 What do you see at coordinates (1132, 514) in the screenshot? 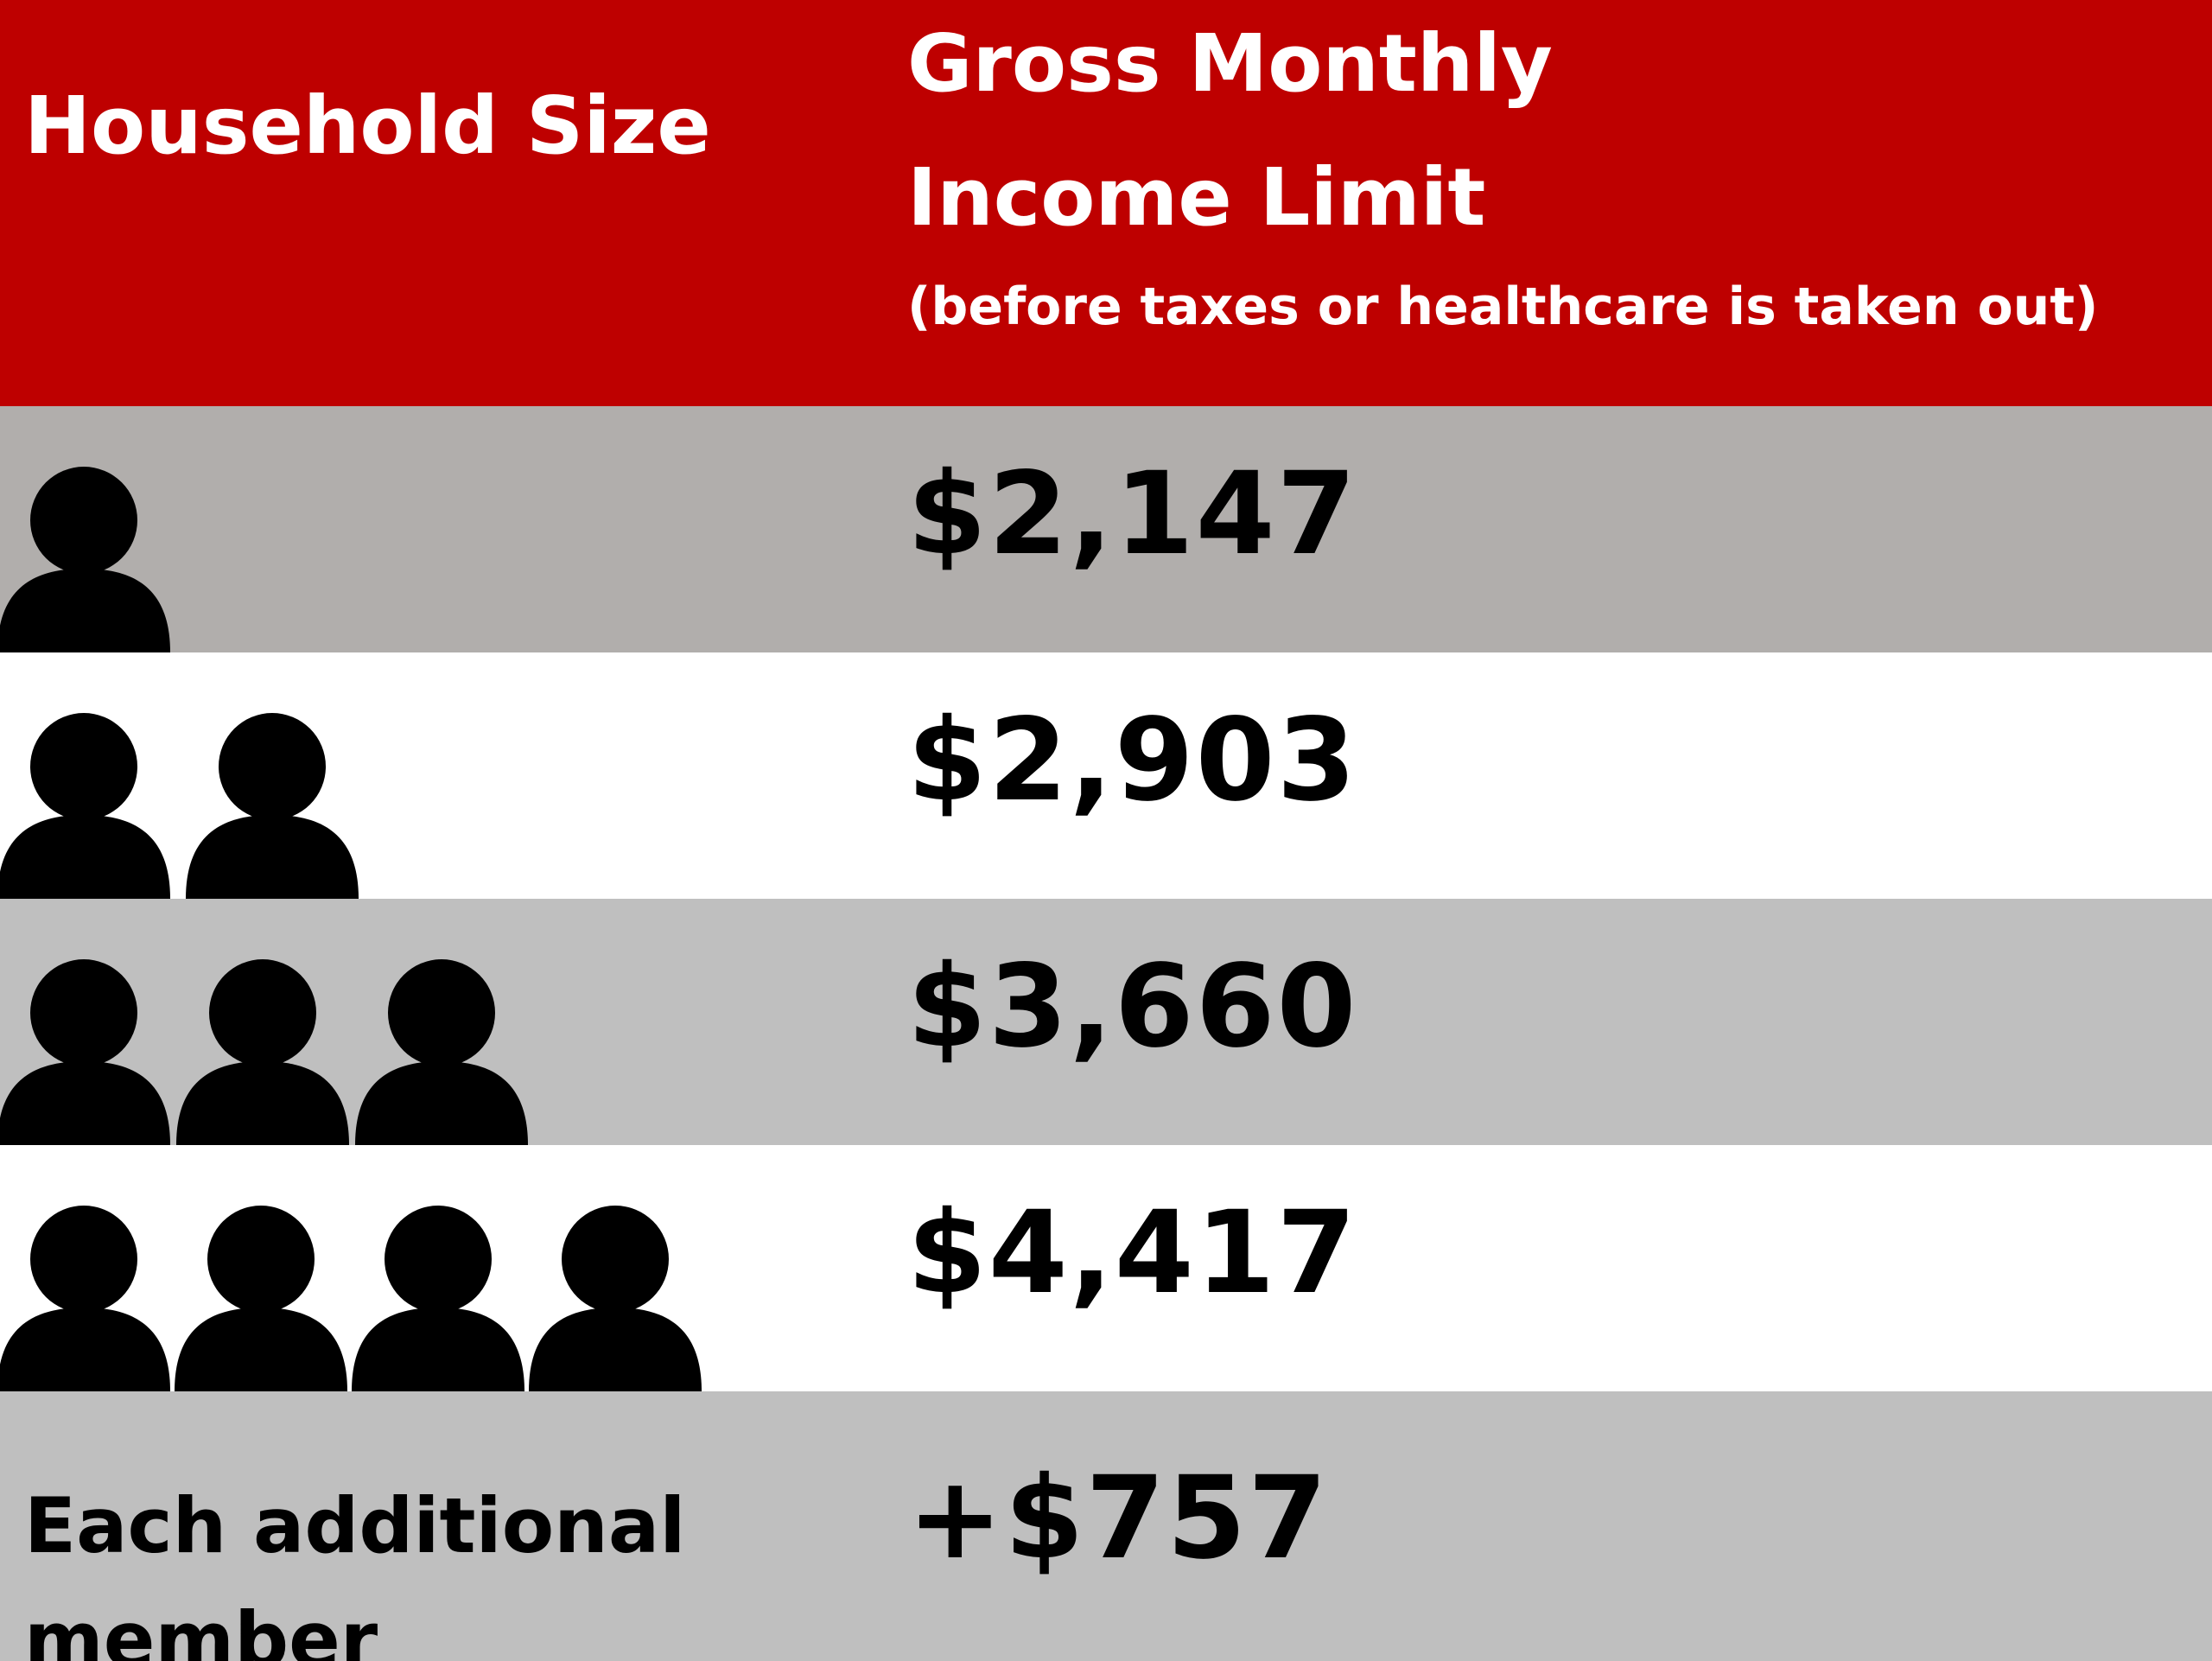
I see `income-limit-value: $2,147` at bounding box center [1132, 514].